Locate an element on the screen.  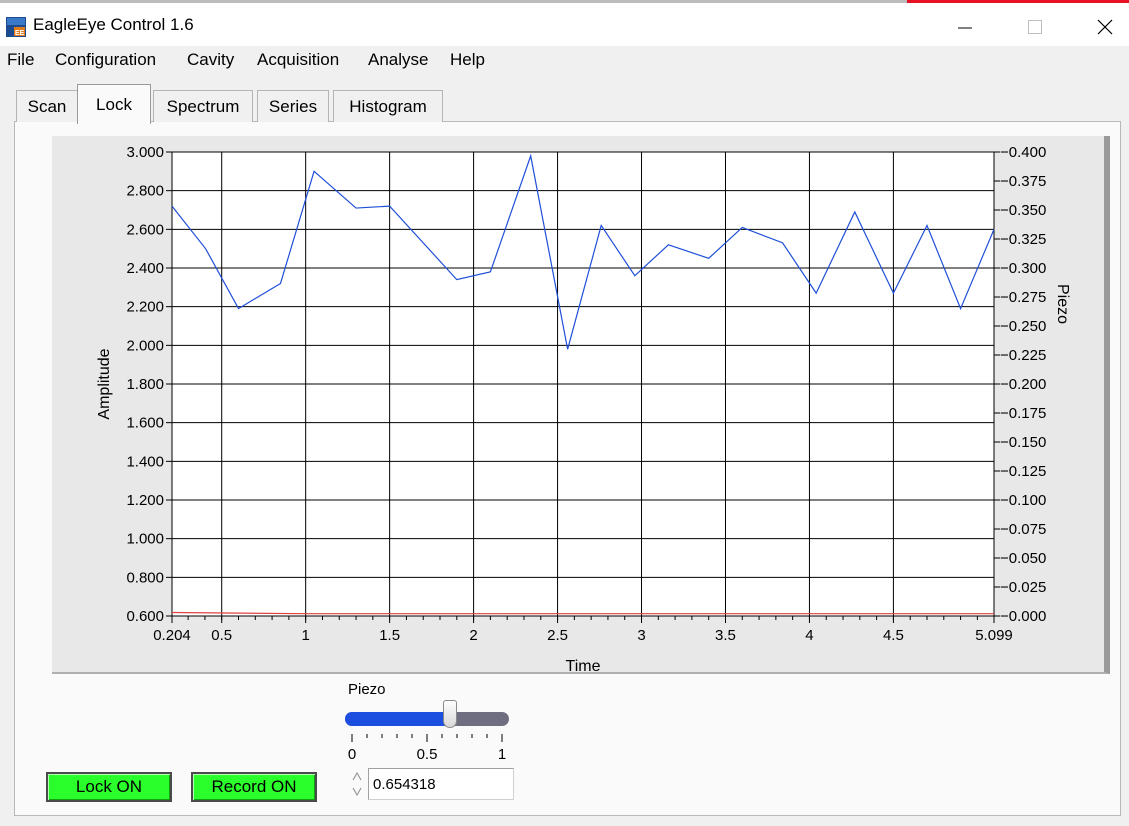
x-tick-label: 2 is located at coordinates (473, 635).